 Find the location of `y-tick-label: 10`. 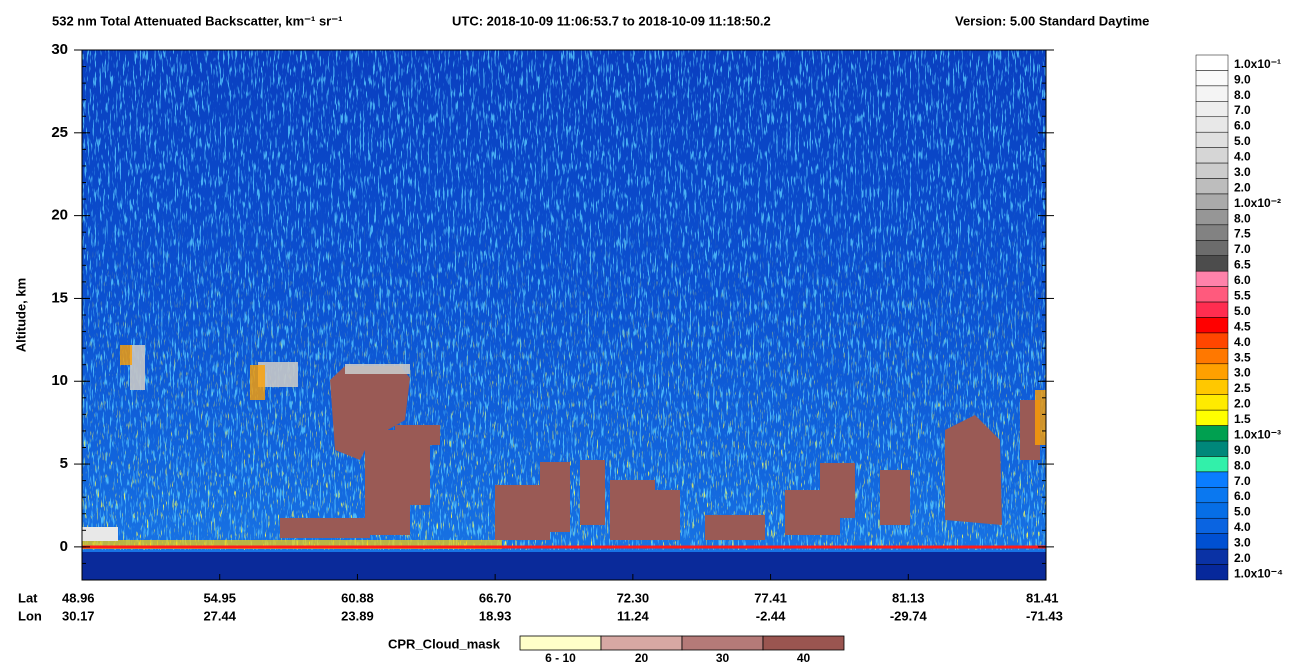

y-tick-label: 10 is located at coordinates (59, 380).